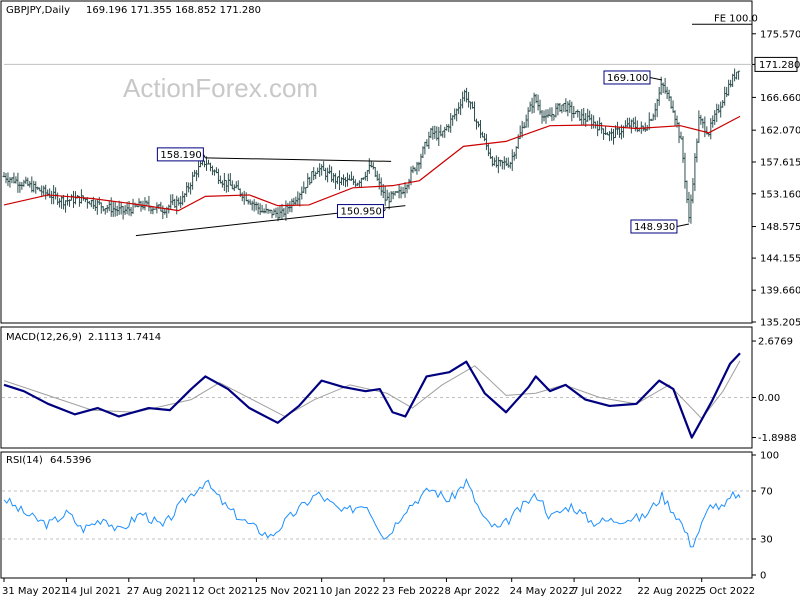  What do you see at coordinates (44, 337) in the screenshot?
I see `macd-title: MACD(12,26,9)` at bounding box center [44, 337].